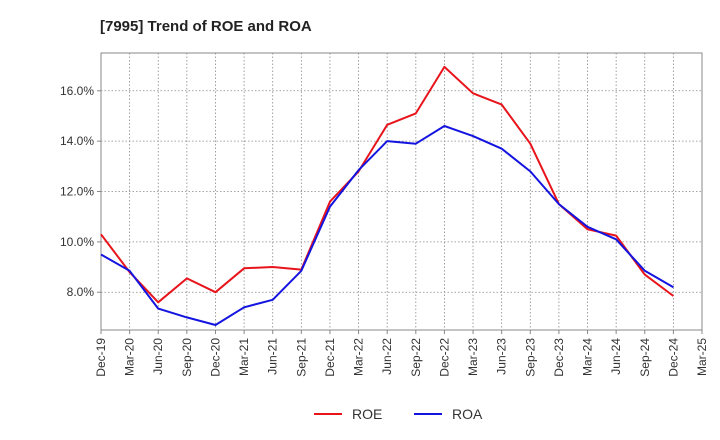  I want to click on legend-label-roe: ROE, so click(367, 414).